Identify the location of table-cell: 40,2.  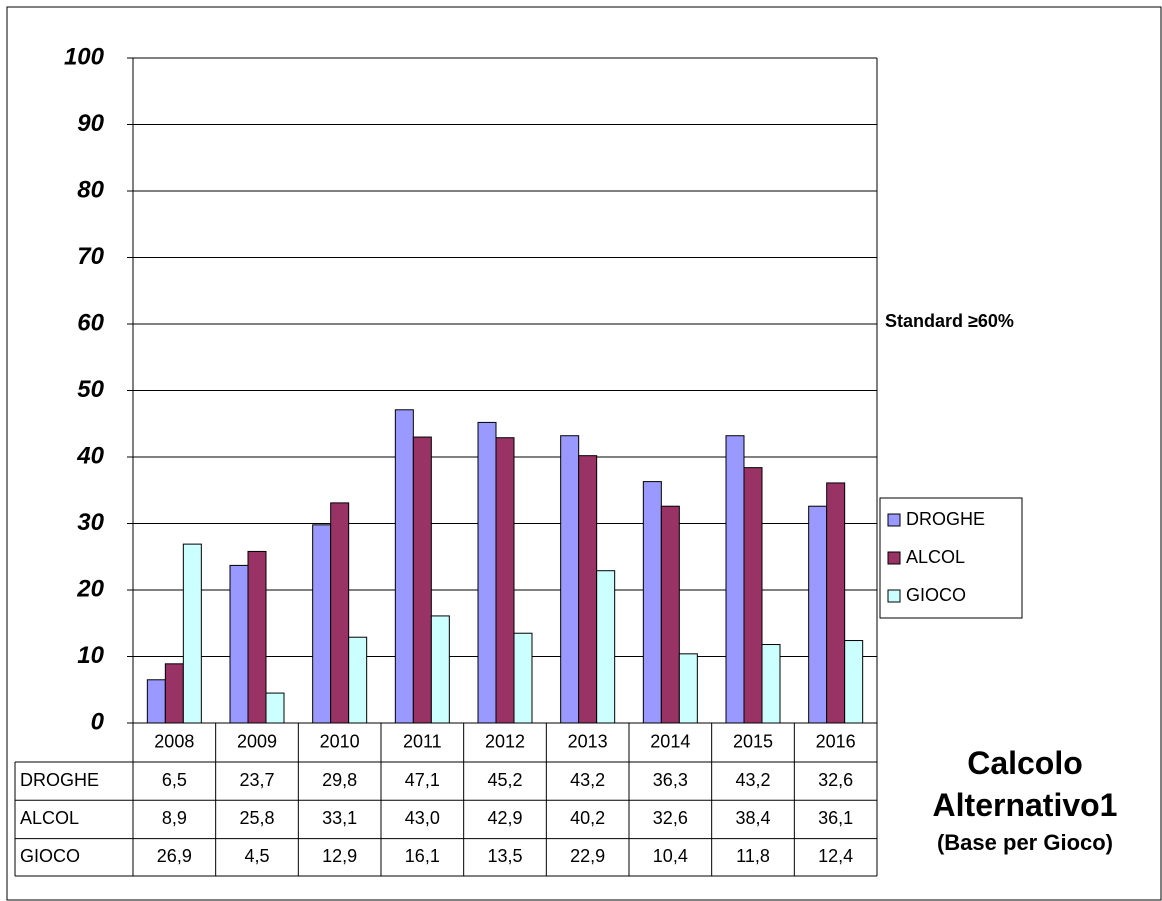
(587, 818).